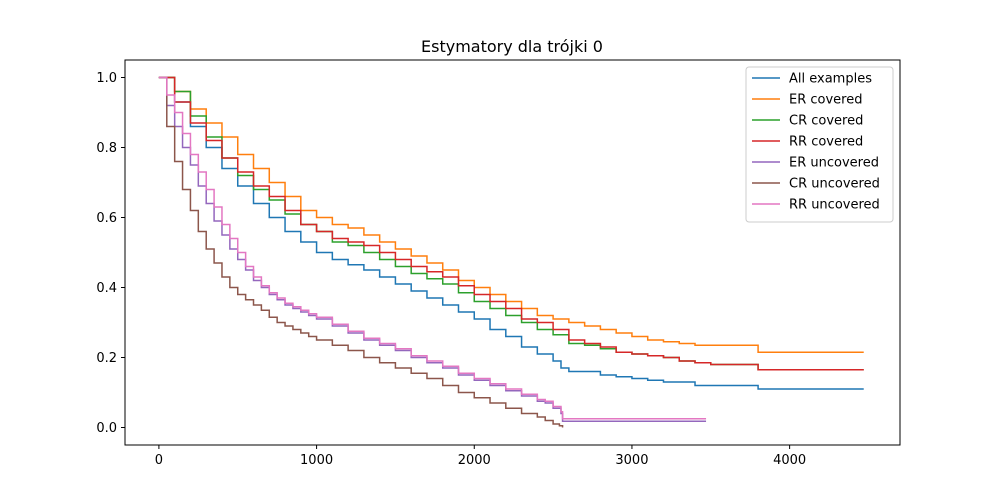  What do you see at coordinates (631, 460) in the screenshot?
I see `x-tick-label: 3000` at bounding box center [631, 460].